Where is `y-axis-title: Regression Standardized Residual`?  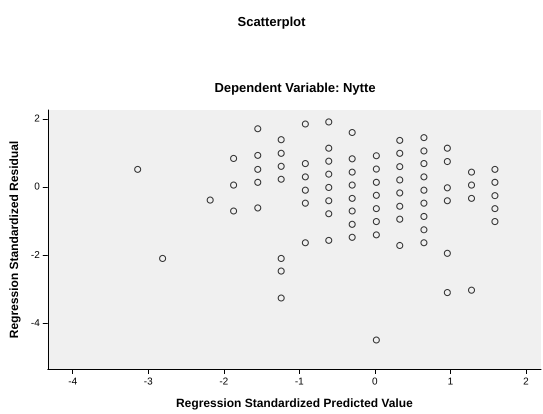 y-axis-title: Regression Standardized Residual is located at coordinates (14, 239).